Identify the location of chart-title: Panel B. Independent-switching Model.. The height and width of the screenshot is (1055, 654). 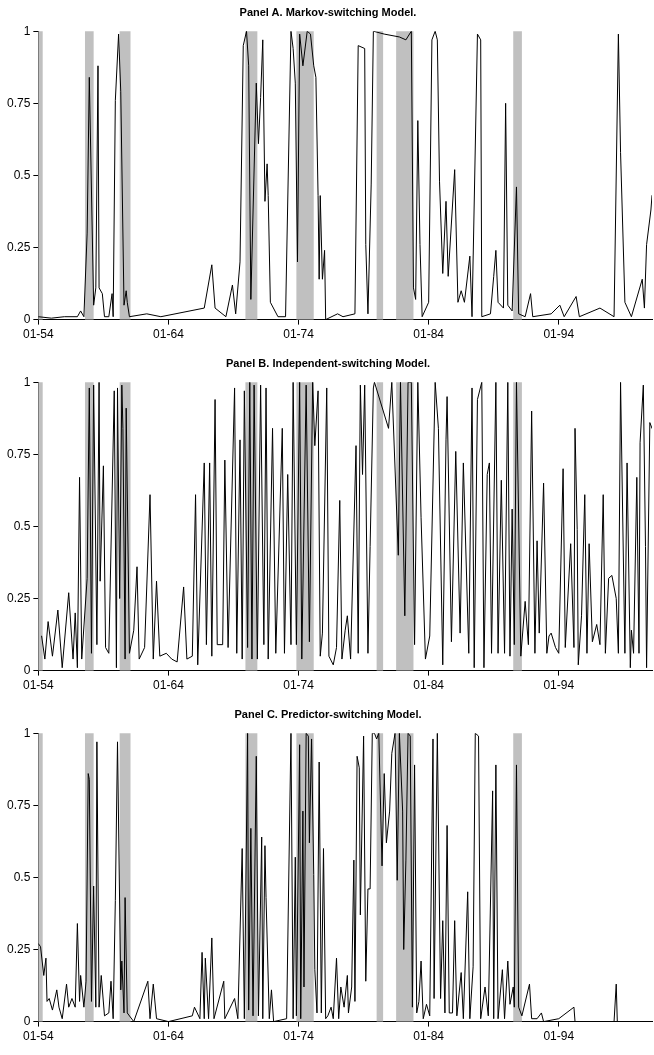
(328, 362).